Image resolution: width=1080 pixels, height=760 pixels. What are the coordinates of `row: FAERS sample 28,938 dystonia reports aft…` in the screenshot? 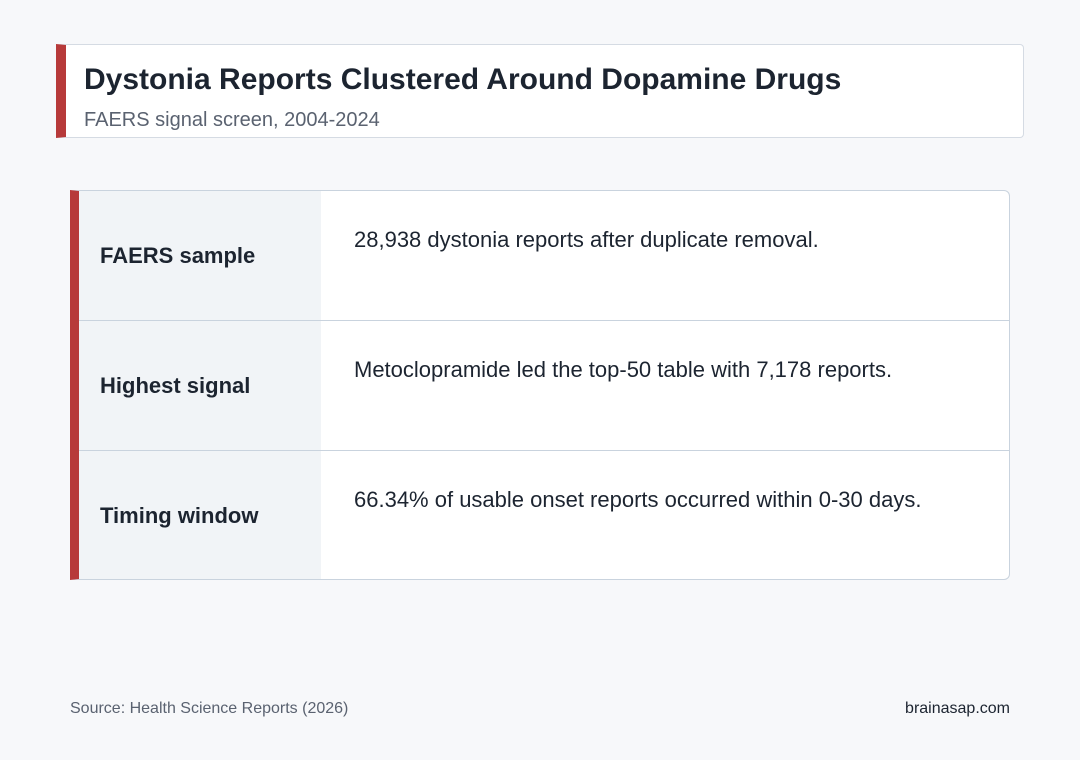 It's located at (544, 256).